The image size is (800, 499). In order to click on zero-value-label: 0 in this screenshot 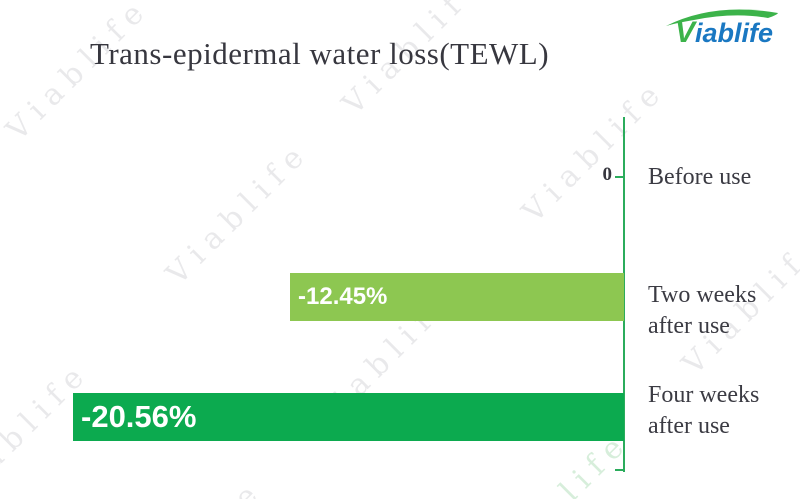, I will do `click(607, 174)`.